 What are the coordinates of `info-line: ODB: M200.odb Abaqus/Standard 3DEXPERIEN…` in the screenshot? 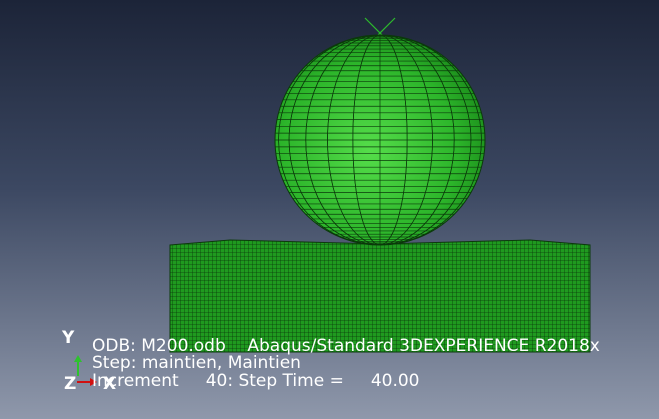 It's located at (346, 346).